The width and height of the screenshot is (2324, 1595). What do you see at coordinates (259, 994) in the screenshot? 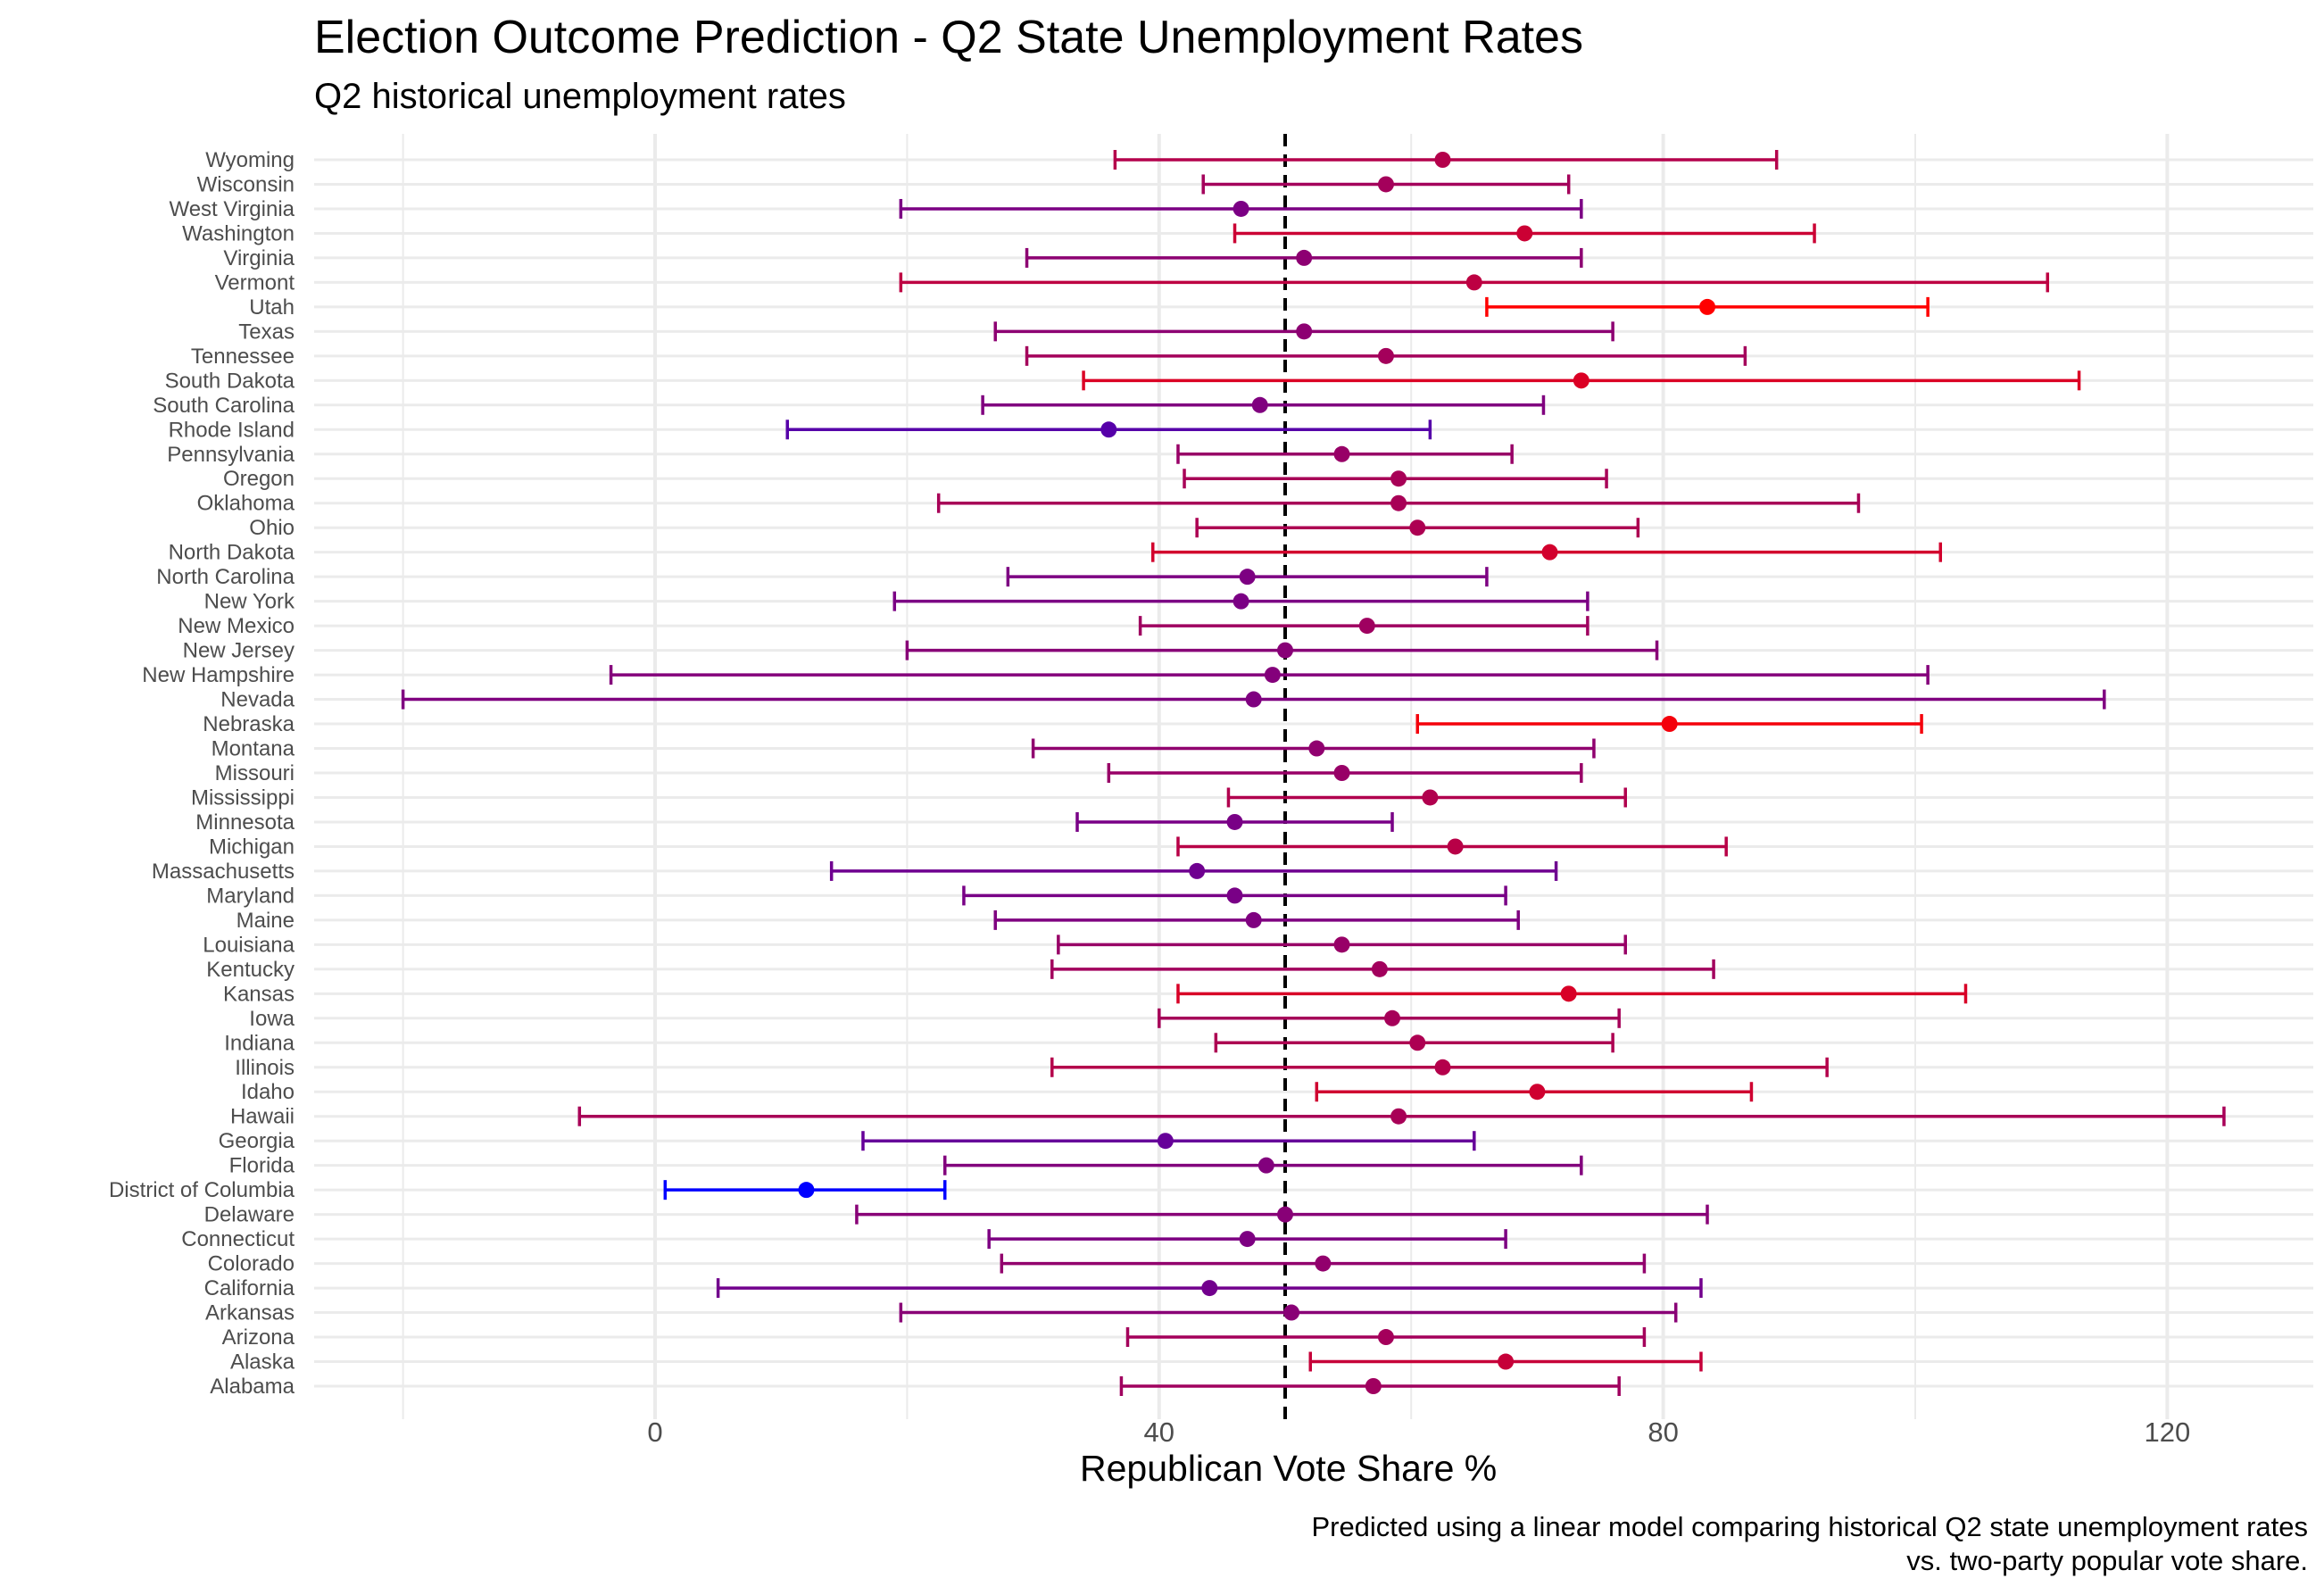
I see `y-tick-label: Kansas` at bounding box center [259, 994].